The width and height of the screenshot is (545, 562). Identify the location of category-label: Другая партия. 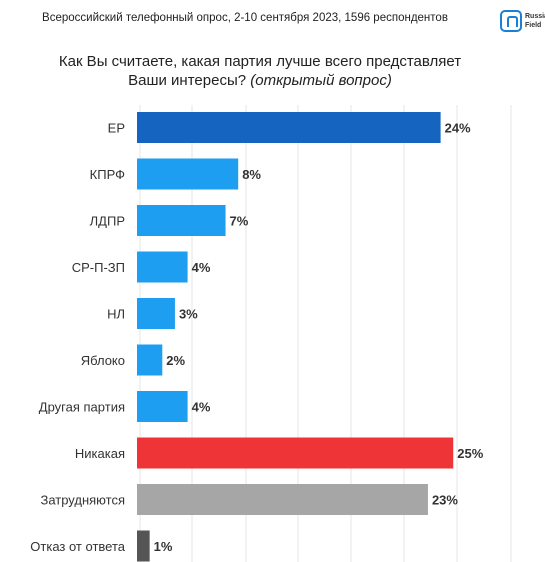
(82, 407).